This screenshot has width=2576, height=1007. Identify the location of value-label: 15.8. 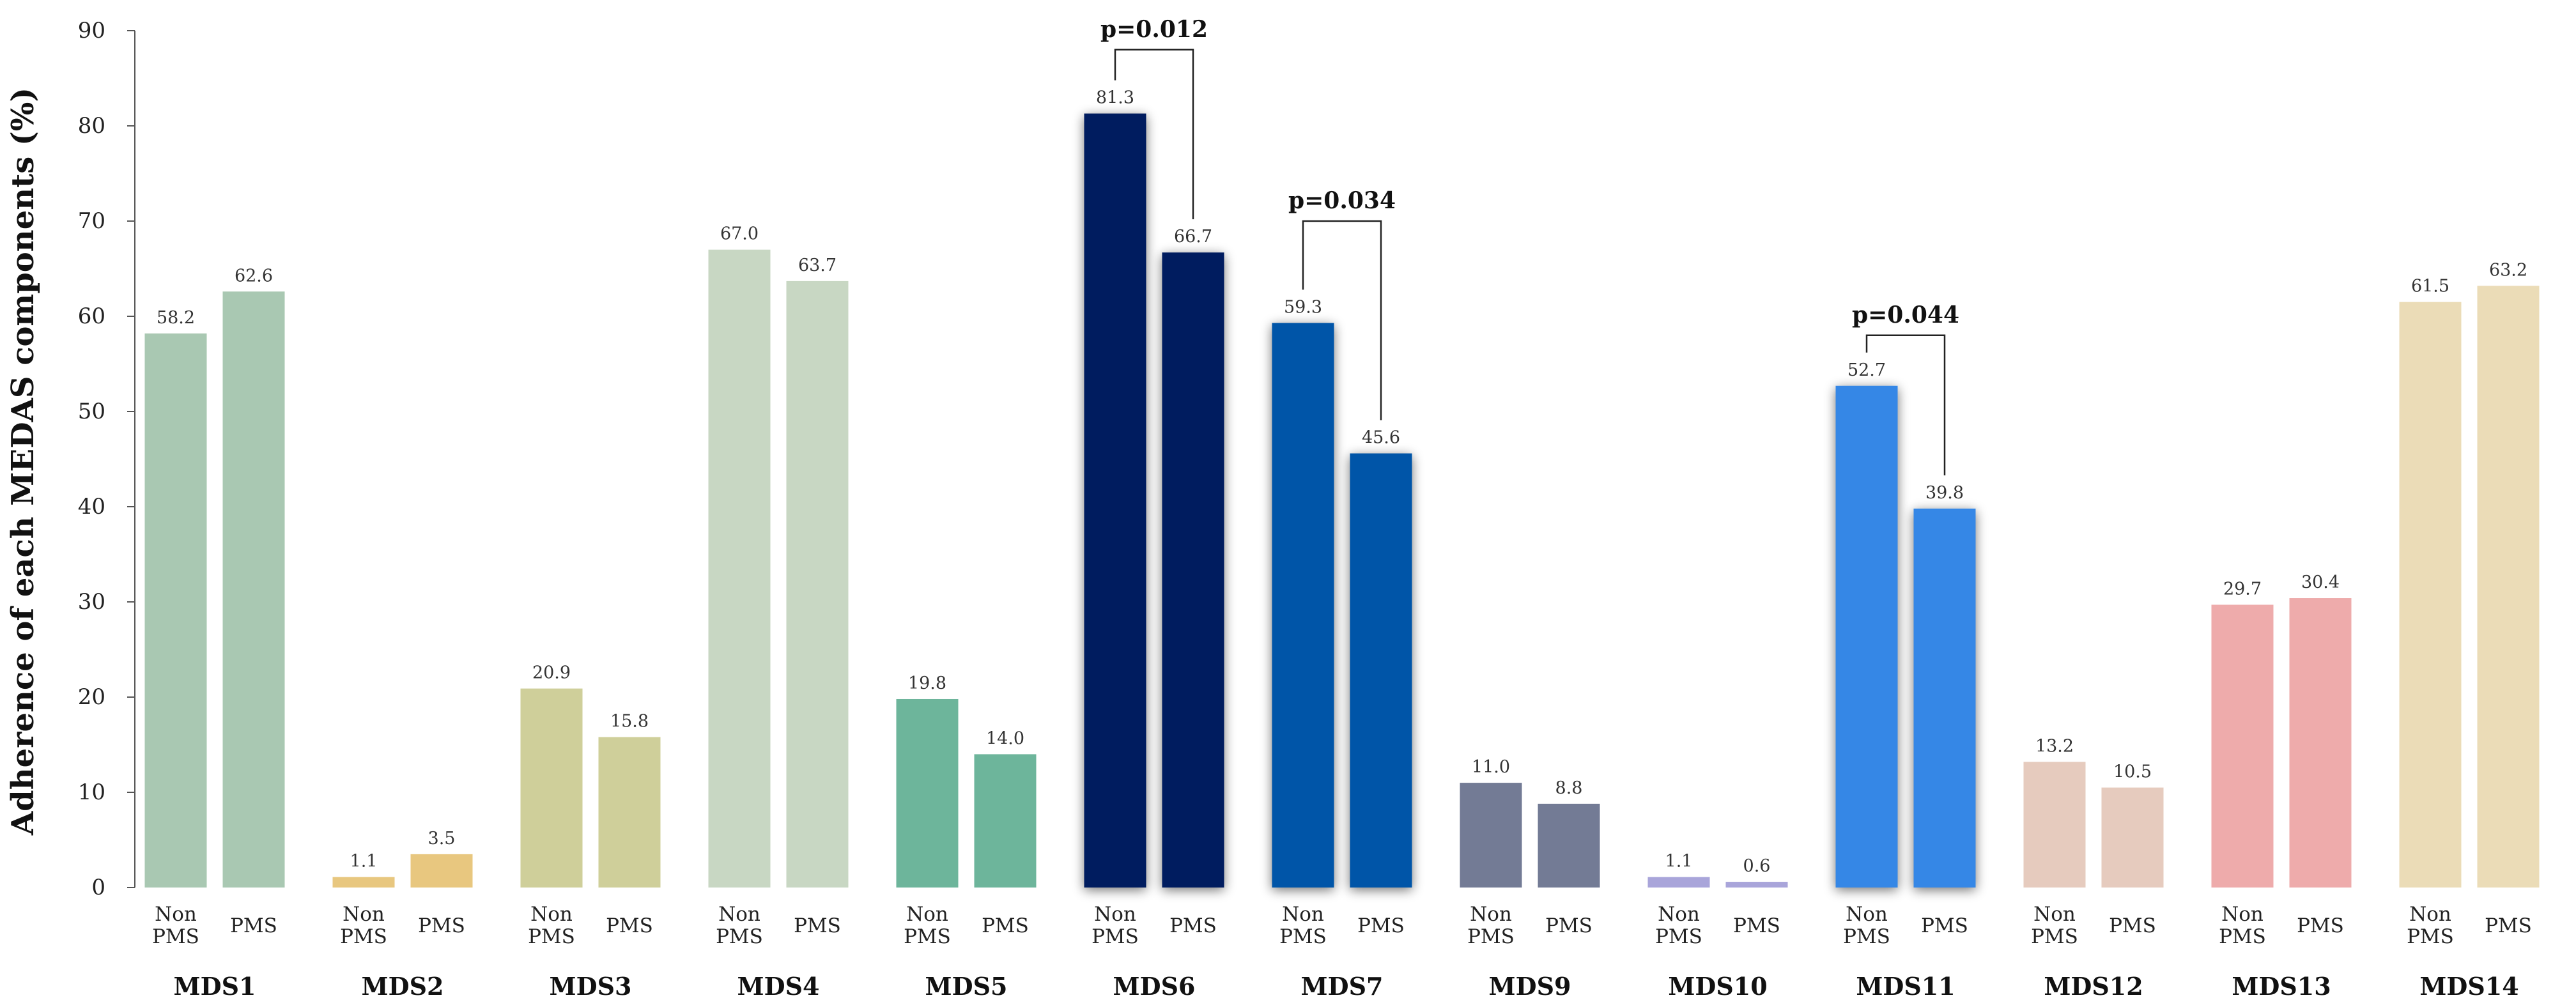
(629, 722).